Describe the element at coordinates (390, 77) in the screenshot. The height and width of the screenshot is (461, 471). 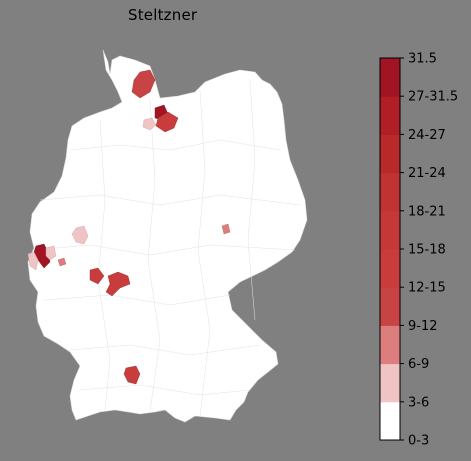
I see `colorbar-bin-27-31.5` at that location.